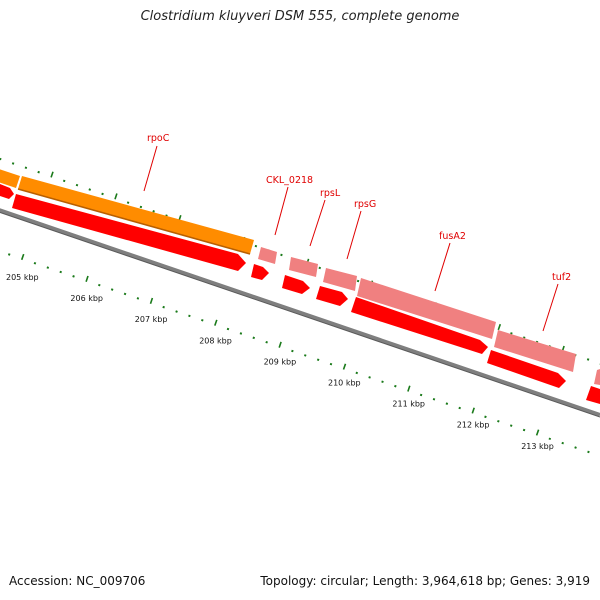 The height and width of the screenshot is (600, 600). What do you see at coordinates (158, 138) in the screenshot?
I see `gene-label-rpoC: rpoC` at bounding box center [158, 138].